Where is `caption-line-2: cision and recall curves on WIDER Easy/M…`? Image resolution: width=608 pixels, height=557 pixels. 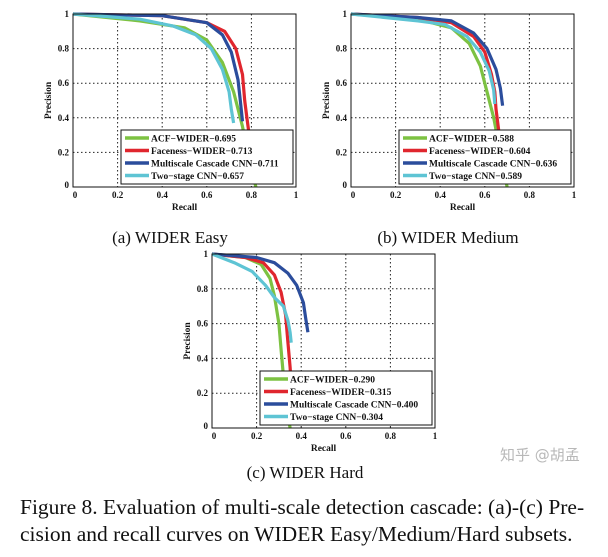
caption-line-2: cision and recall curves on WIDER Easy/M… is located at coordinates (296, 534).